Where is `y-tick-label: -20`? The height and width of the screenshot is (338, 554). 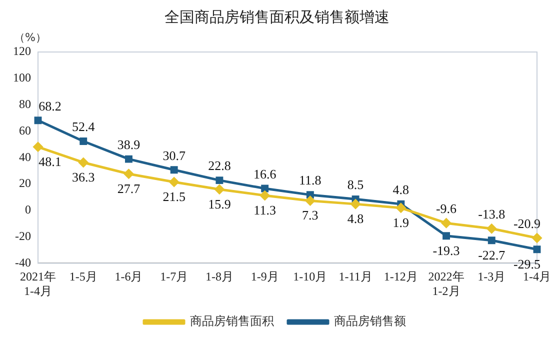
y-tick-label: -20 is located at coordinates (23, 235).